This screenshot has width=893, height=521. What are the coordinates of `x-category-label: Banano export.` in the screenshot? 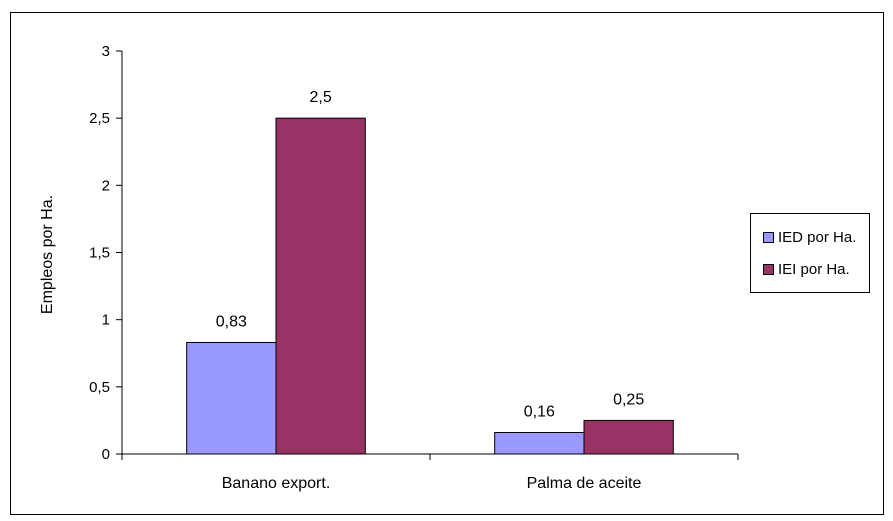 It's located at (276, 483).